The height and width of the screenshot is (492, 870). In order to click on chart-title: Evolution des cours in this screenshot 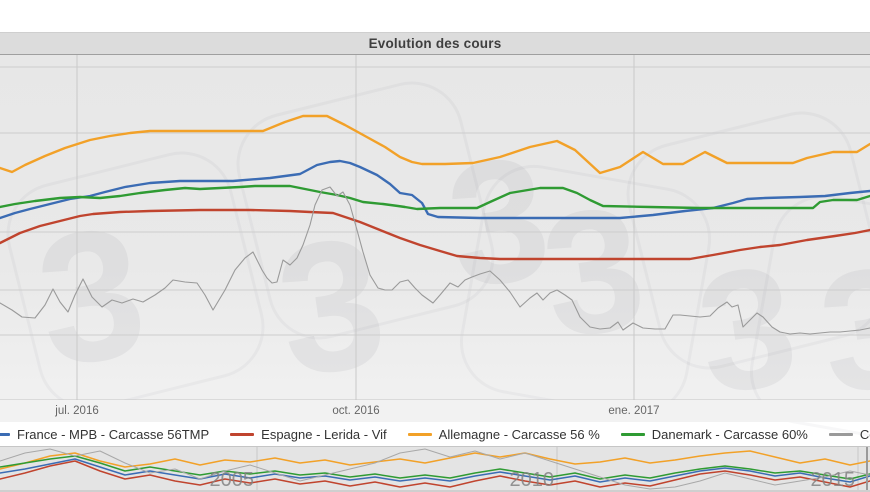, I will do `click(435, 43)`.